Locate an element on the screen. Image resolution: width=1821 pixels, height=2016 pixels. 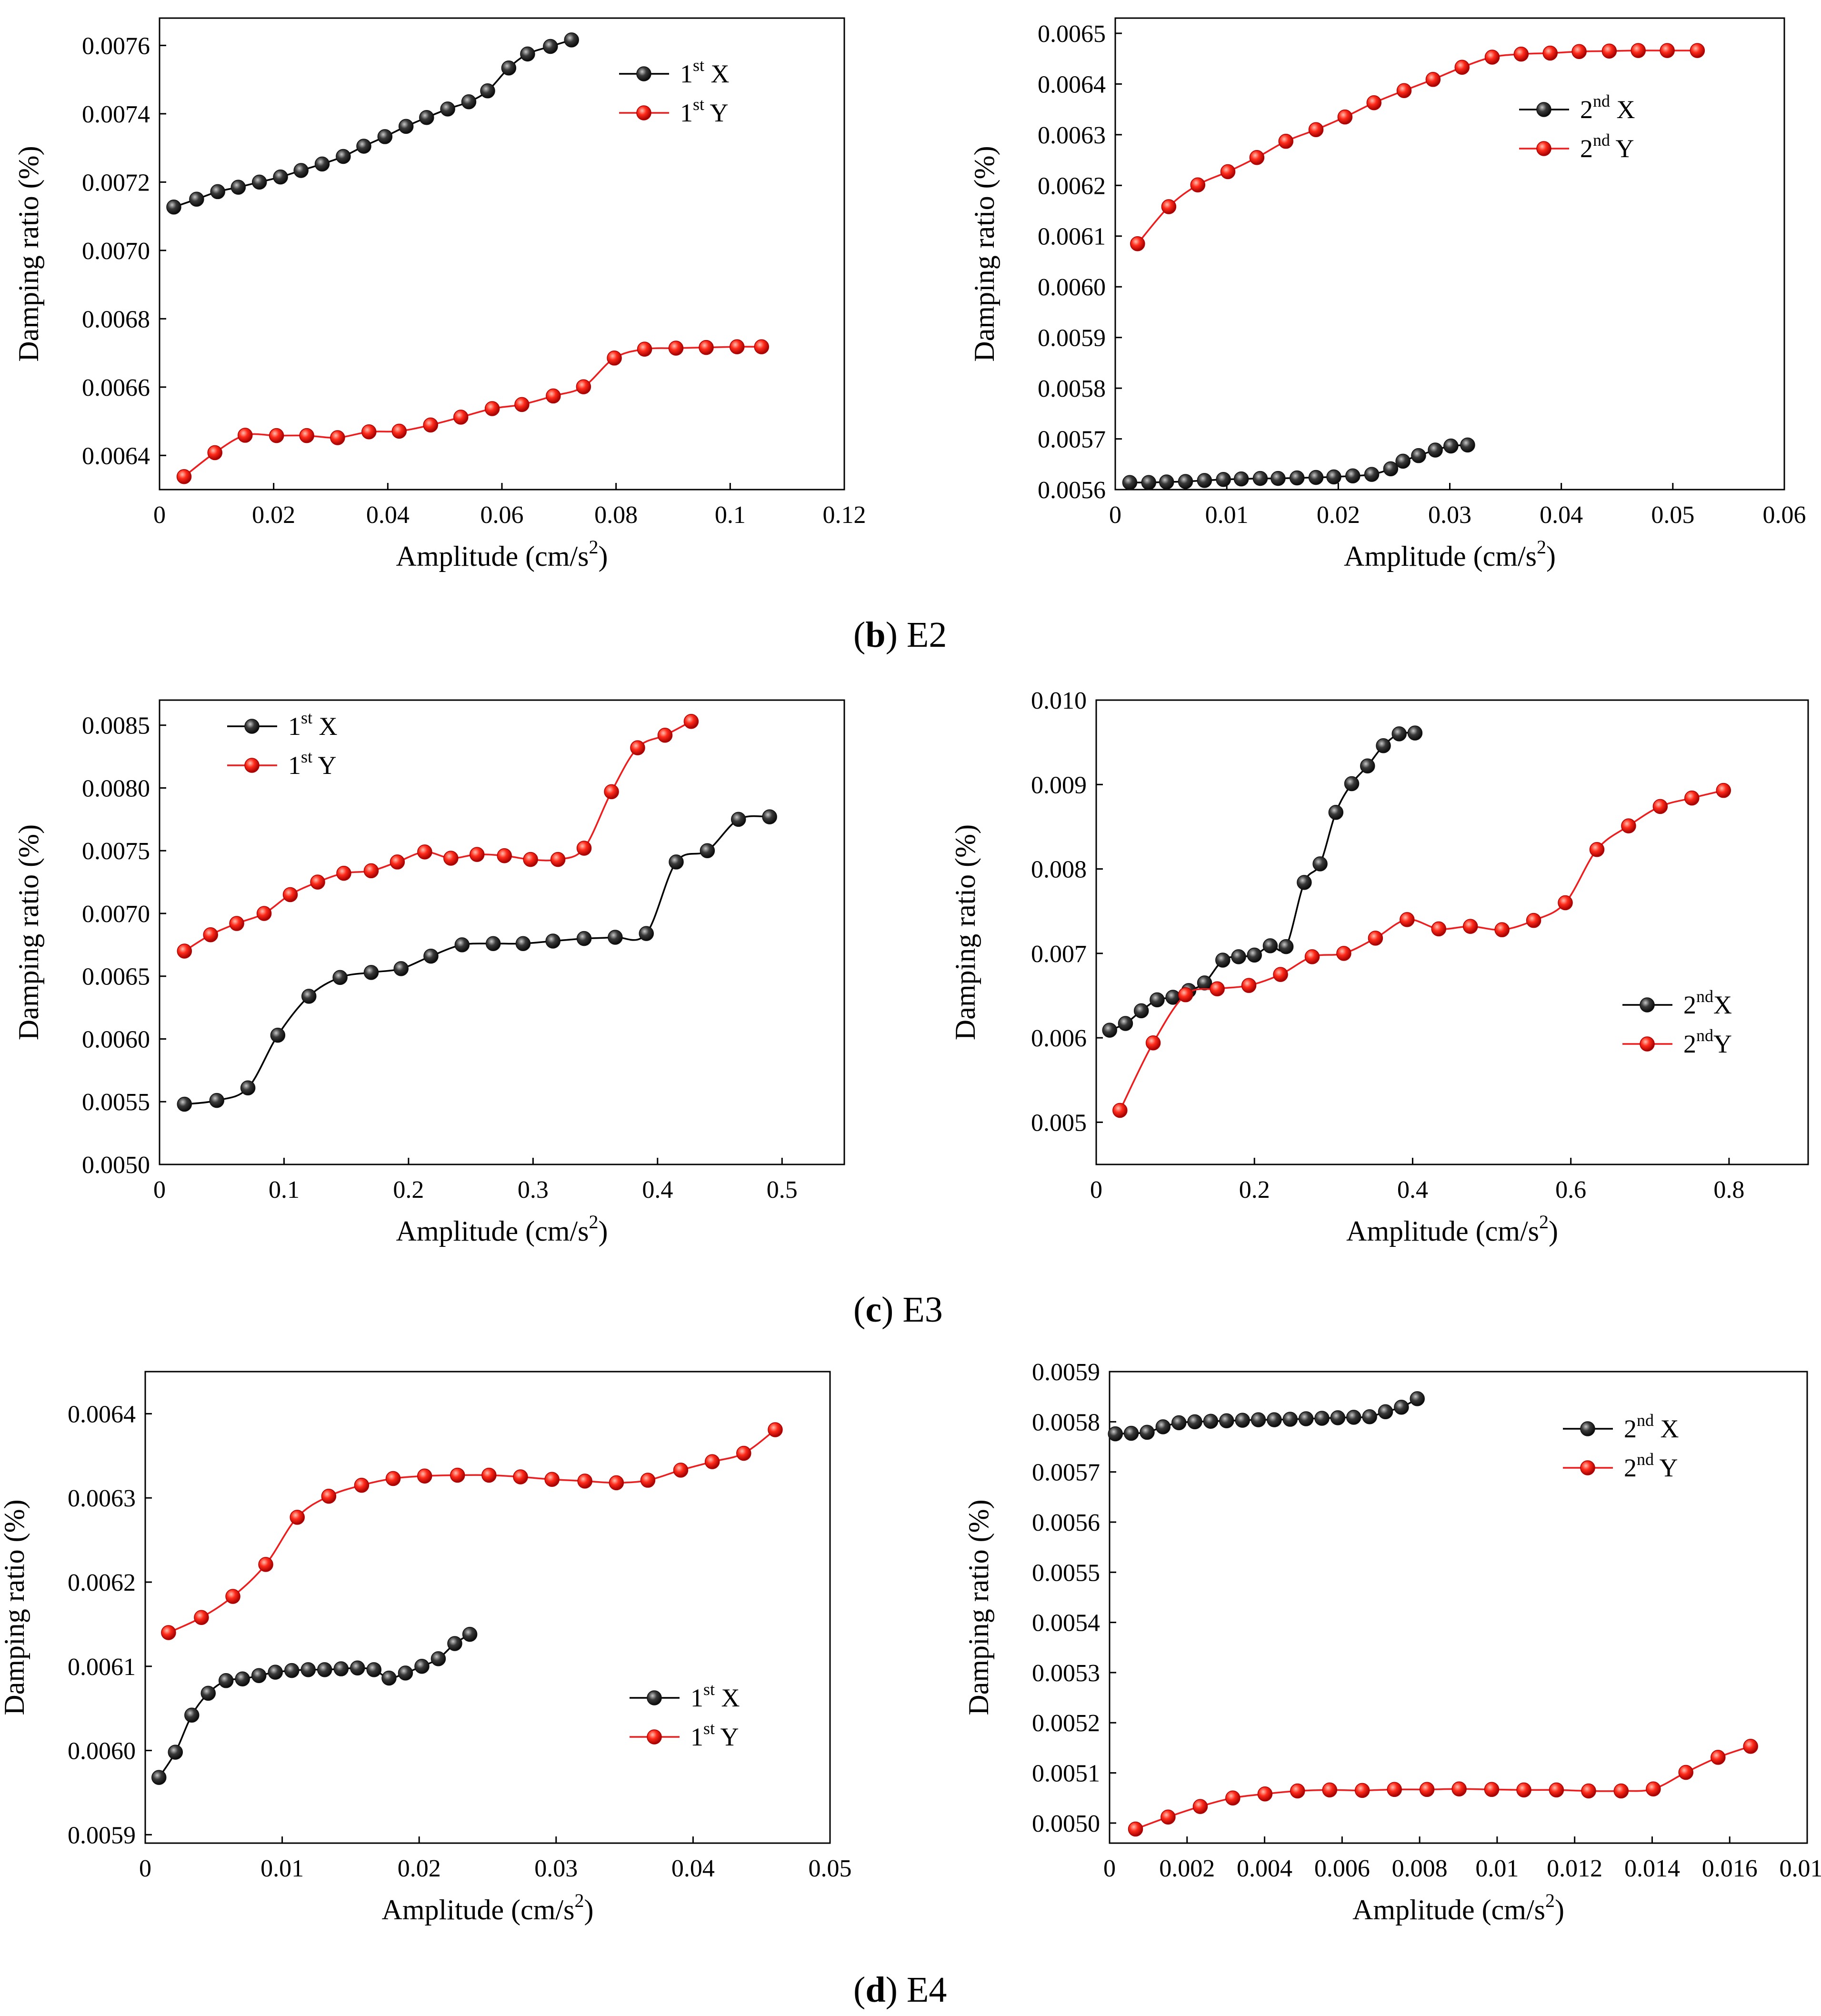
y-tick-label: 0.010 is located at coordinates (1059, 700).